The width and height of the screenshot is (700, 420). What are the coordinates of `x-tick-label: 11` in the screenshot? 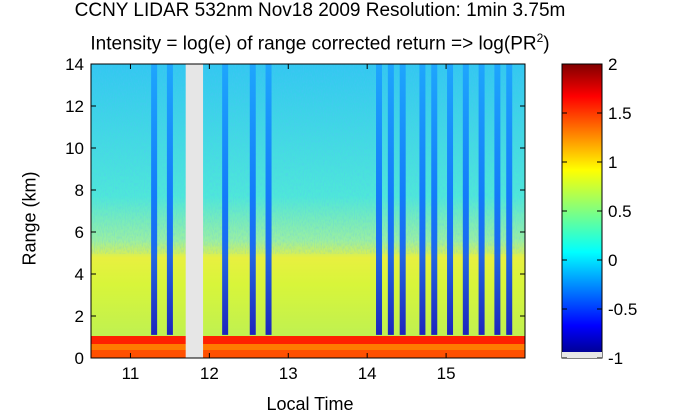 It's located at (131, 373).